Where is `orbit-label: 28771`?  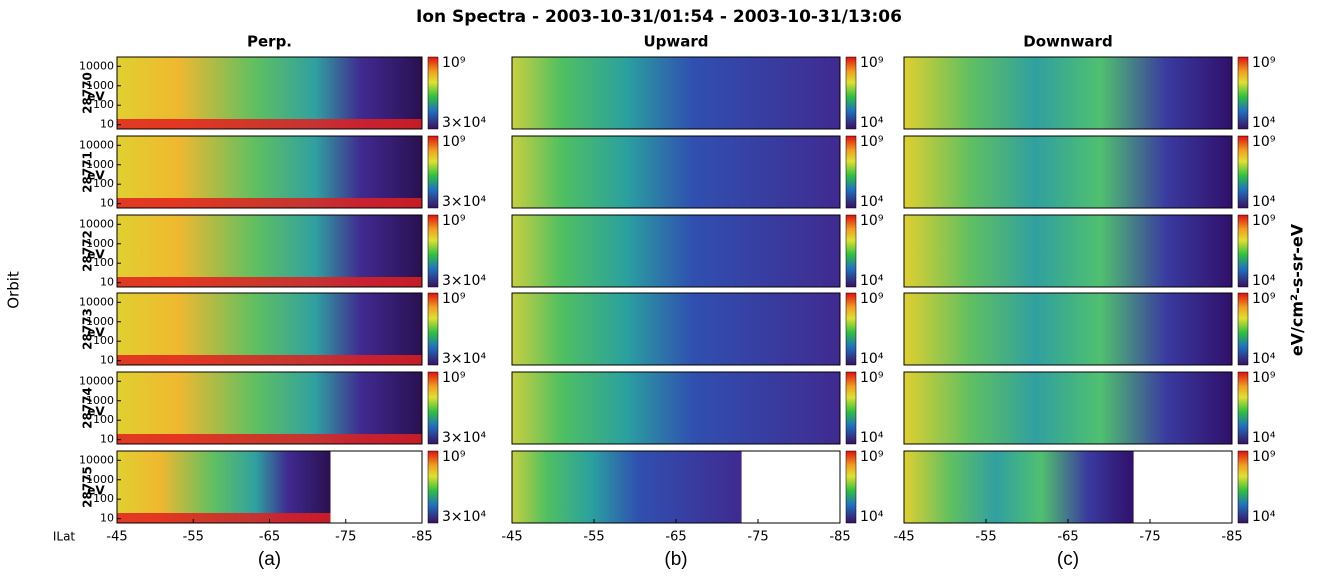 orbit-label: 28771 is located at coordinates (88, 172).